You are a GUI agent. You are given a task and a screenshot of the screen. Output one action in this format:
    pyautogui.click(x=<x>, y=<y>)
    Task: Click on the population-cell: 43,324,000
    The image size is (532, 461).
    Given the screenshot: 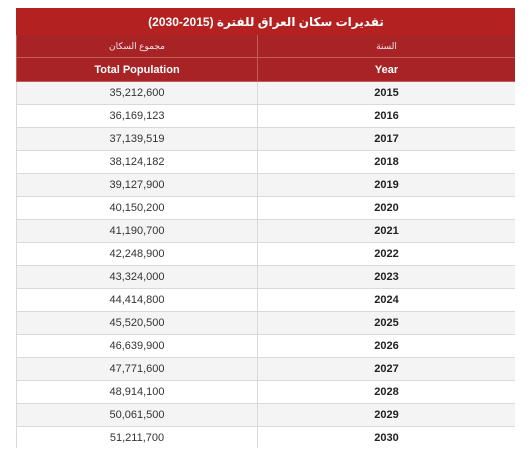 What is the action you would take?
    pyautogui.click(x=137, y=277)
    